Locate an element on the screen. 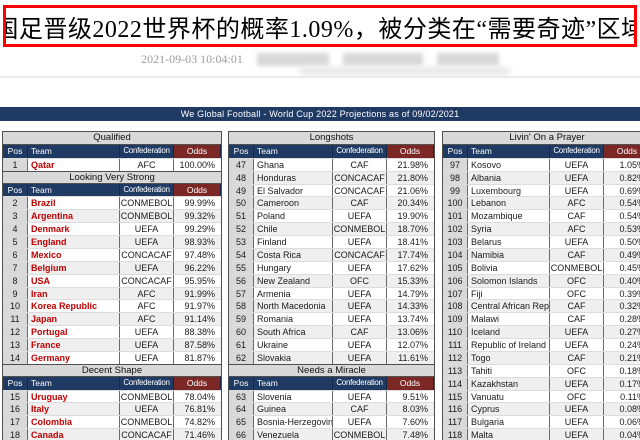  pos-cell: 18 is located at coordinates (15, 434).